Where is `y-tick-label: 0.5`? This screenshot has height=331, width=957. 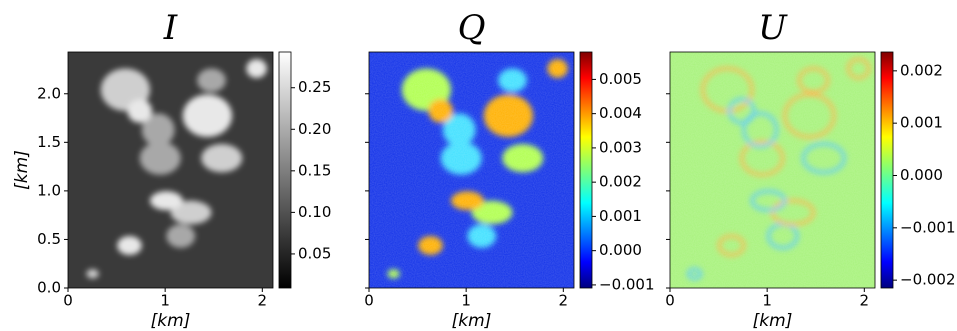
y-tick-label: 0.5 is located at coordinates (49, 239).